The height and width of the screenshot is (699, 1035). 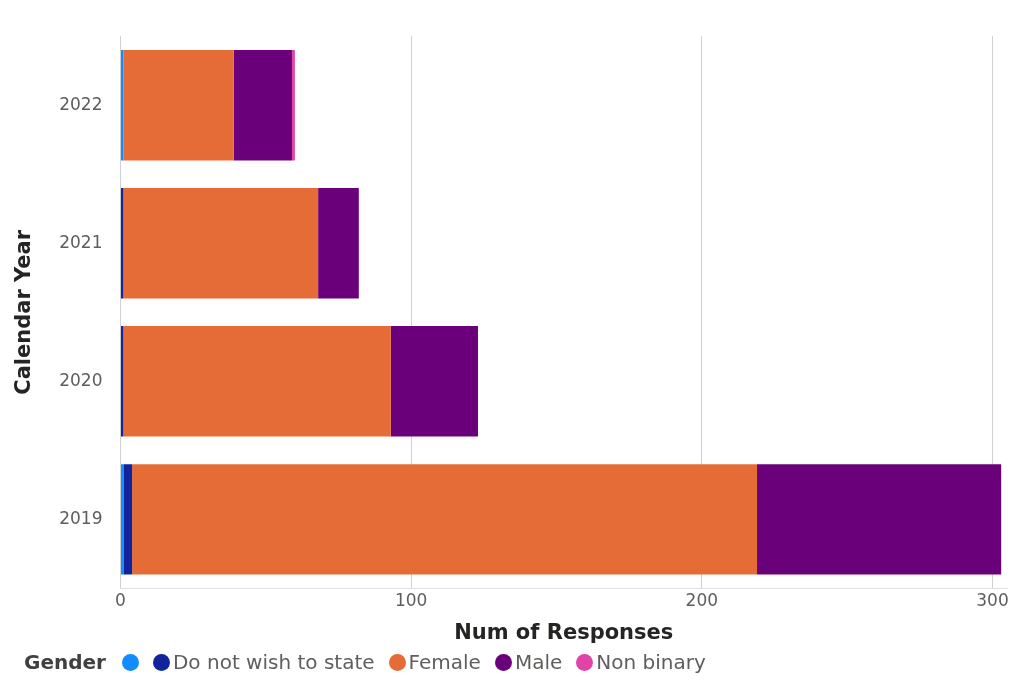 What do you see at coordinates (564, 631) in the screenshot?
I see `x-axis-title: Num of Responses` at bounding box center [564, 631].